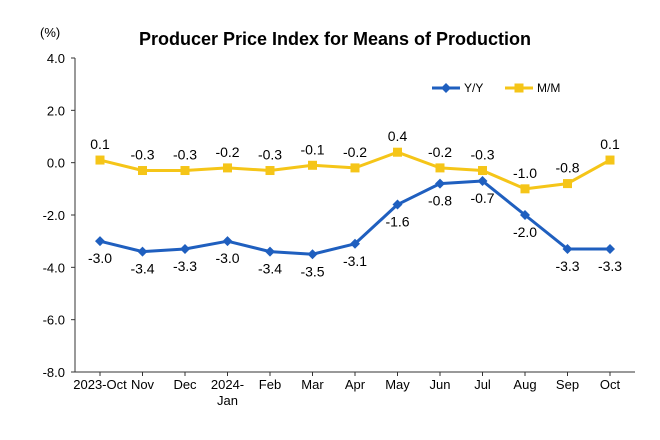 The height and width of the screenshot is (440, 660). What do you see at coordinates (524, 384) in the screenshot?
I see `x-tick-label: Aug` at bounding box center [524, 384].